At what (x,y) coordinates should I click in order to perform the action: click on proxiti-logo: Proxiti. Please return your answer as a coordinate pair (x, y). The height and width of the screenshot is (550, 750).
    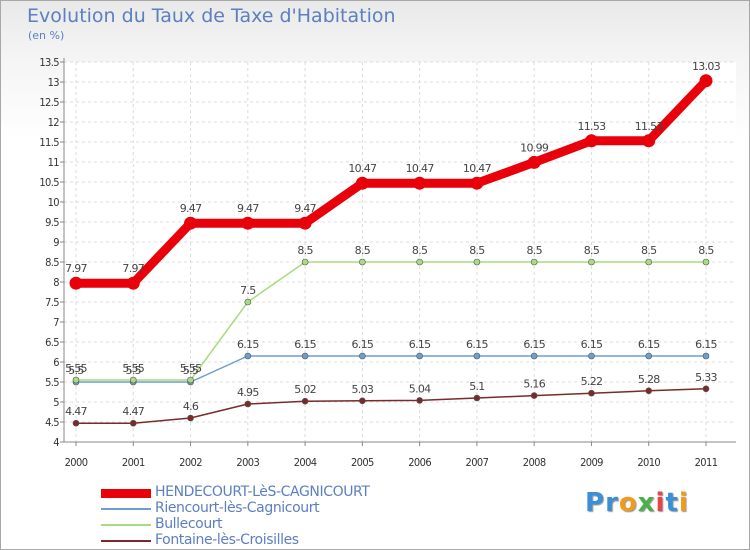
    Looking at the image, I should click on (637, 503).